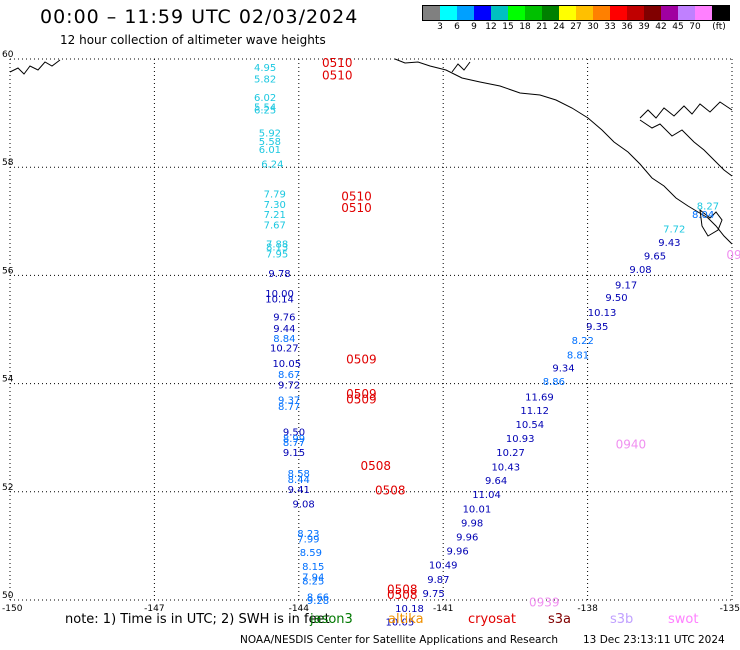 This screenshot has width=740, height=650. What do you see at coordinates (678, 27) in the screenshot?
I see `legend-label: 45` at bounding box center [678, 27].